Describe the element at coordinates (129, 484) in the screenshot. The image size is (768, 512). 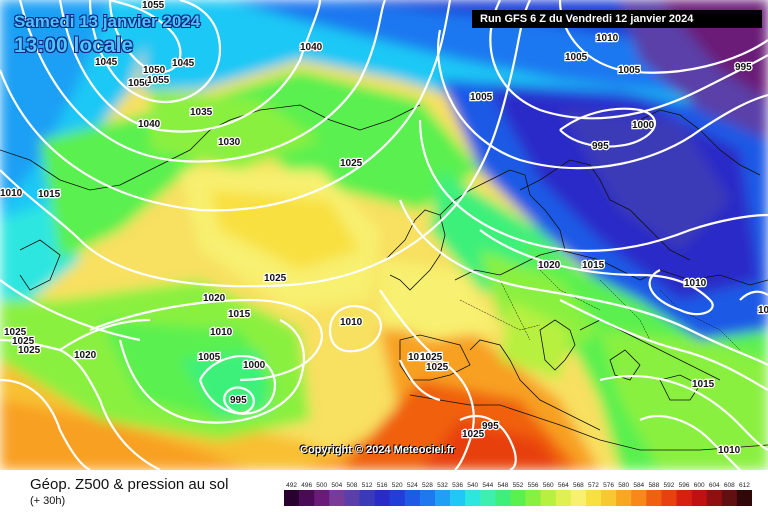
I see `parameter-label: Géop. Z500 & pression au sol` at that location.